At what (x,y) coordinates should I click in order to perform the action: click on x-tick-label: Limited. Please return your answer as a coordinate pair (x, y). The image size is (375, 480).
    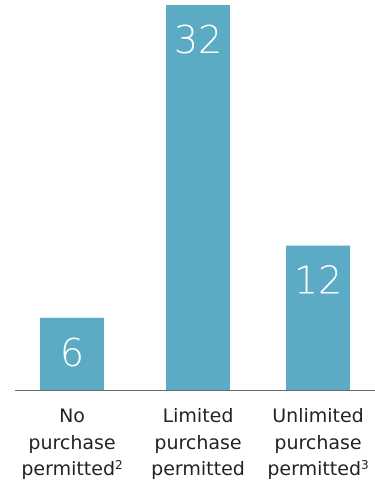
    Looking at the image, I should click on (198, 416).